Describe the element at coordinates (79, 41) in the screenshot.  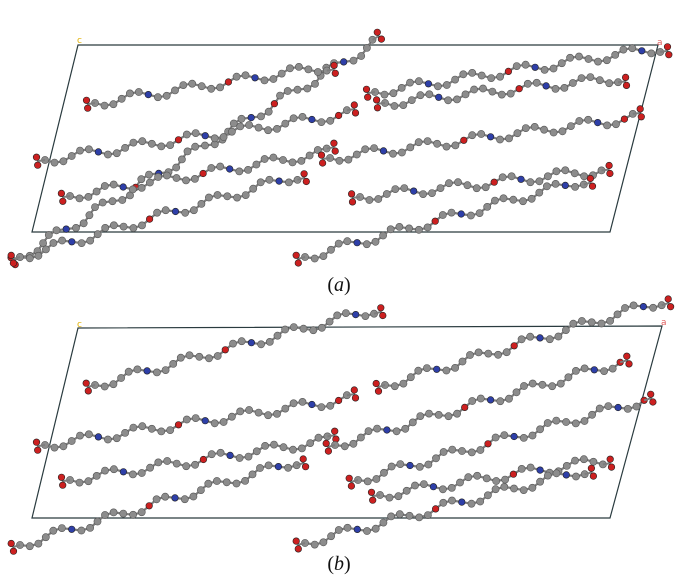
I see `panel-a-origin-axis-label: c` at that location.